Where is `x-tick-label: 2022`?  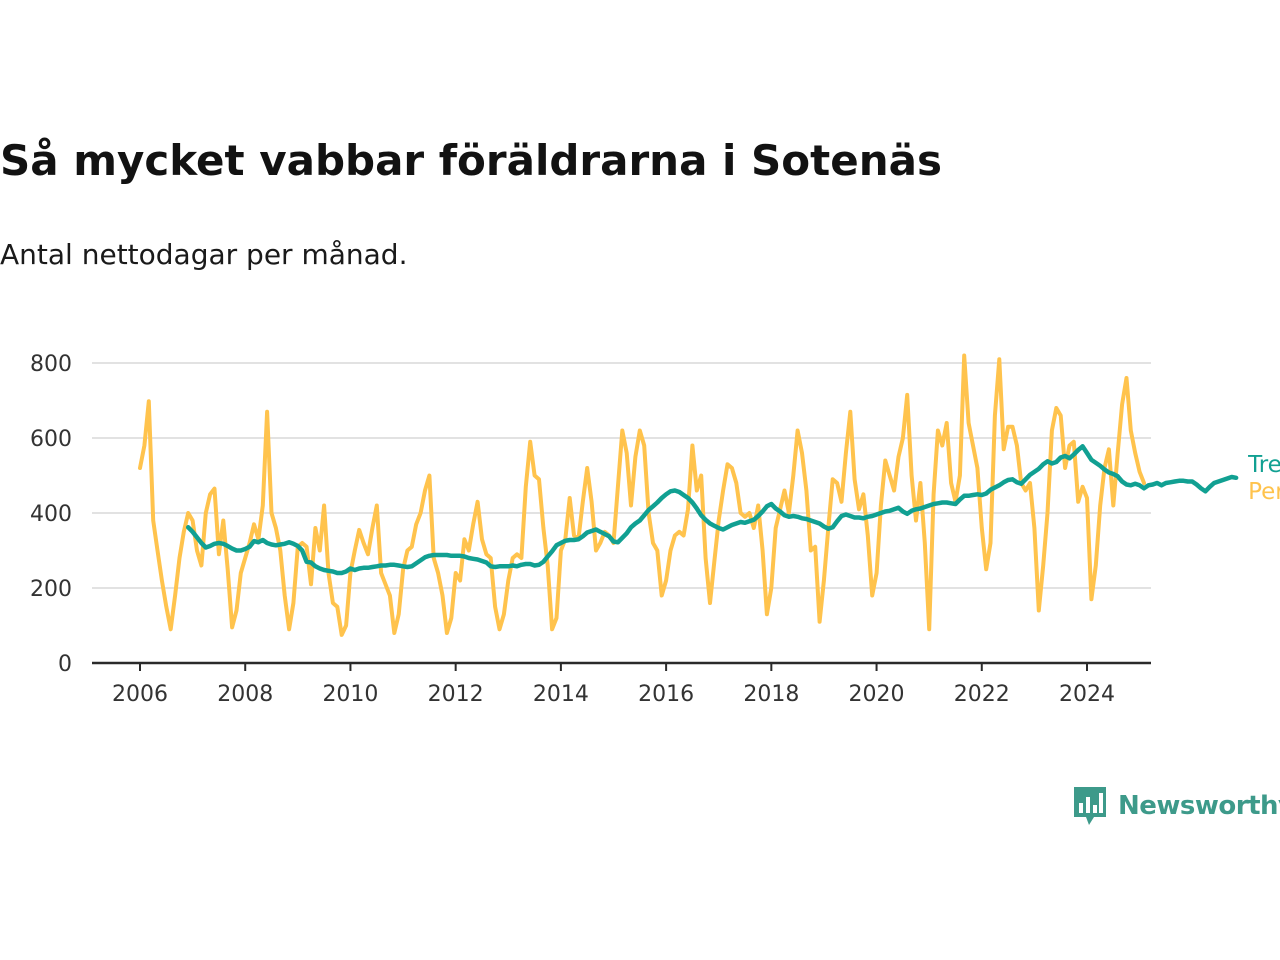 x-tick-label: 2022 is located at coordinates (982, 694).